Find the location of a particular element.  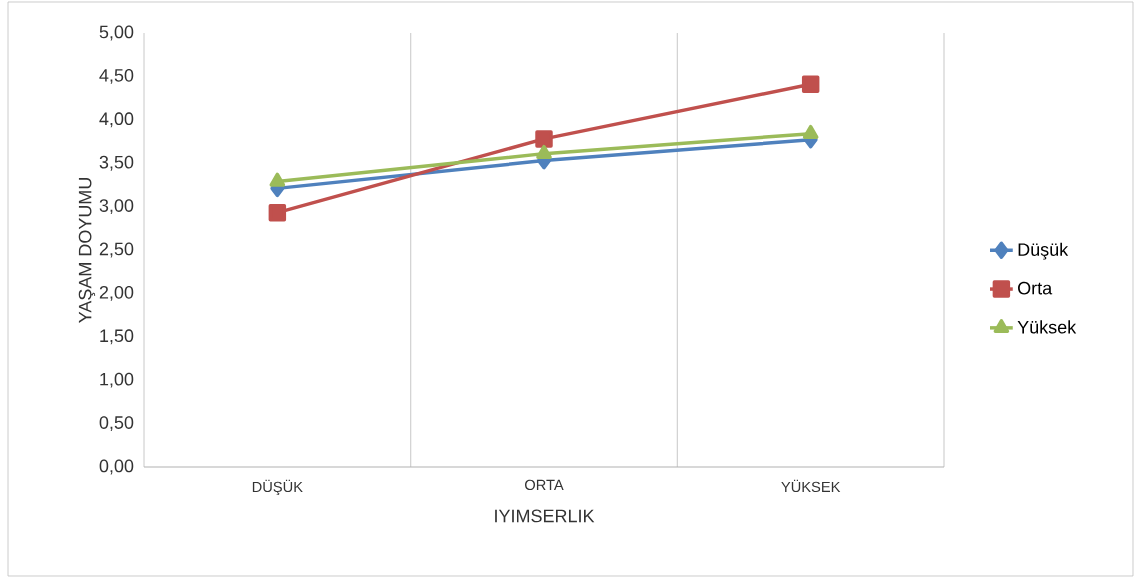

legend-label: Orta is located at coordinates (1035, 288).